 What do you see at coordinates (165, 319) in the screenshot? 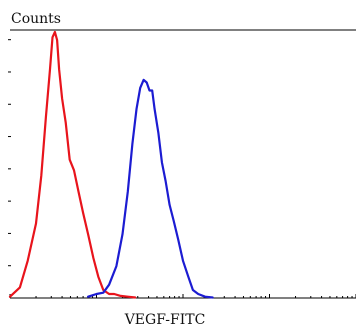
I see `x-axis-label: VEGF-FITC` at bounding box center [165, 319].